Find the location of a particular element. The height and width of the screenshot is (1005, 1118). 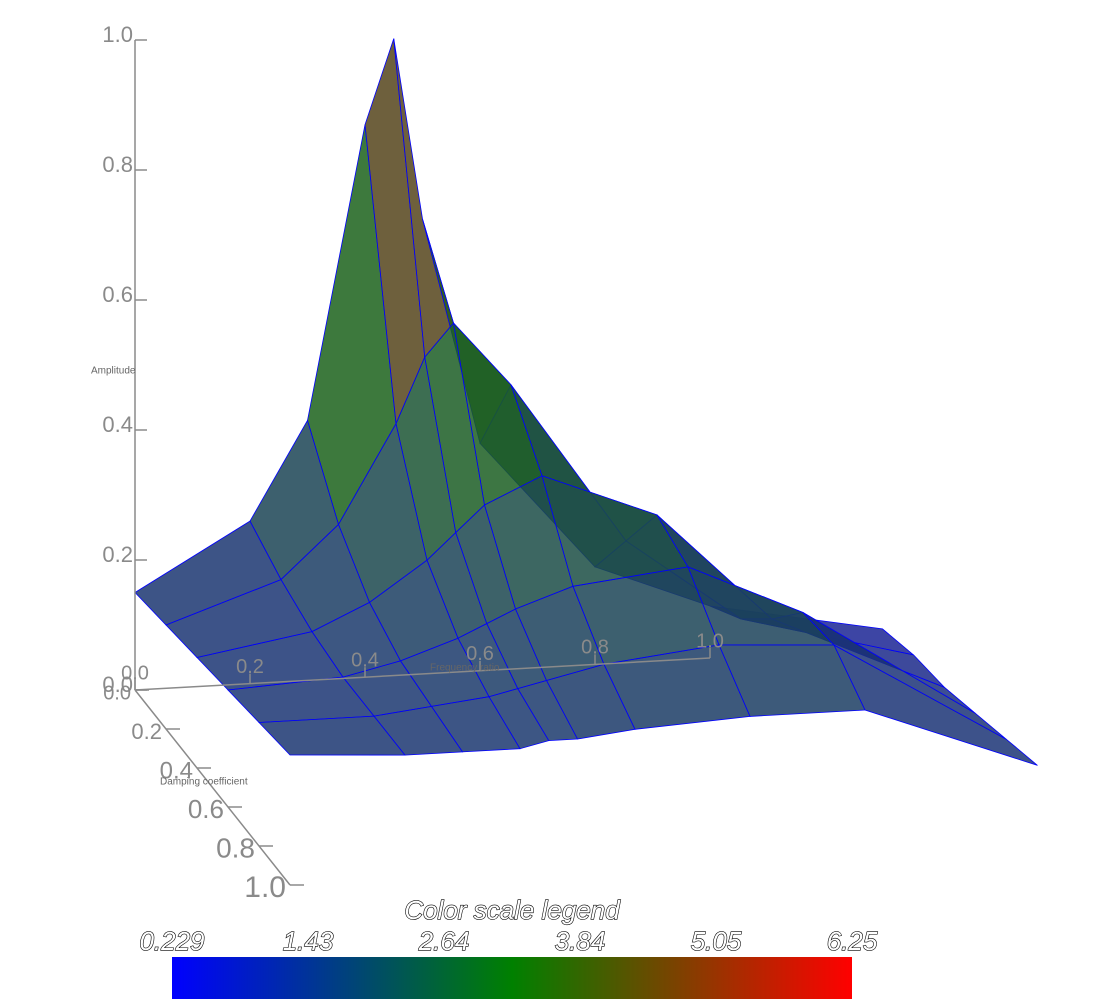

x-axis-label: Frequency ratio is located at coordinates (465, 668).